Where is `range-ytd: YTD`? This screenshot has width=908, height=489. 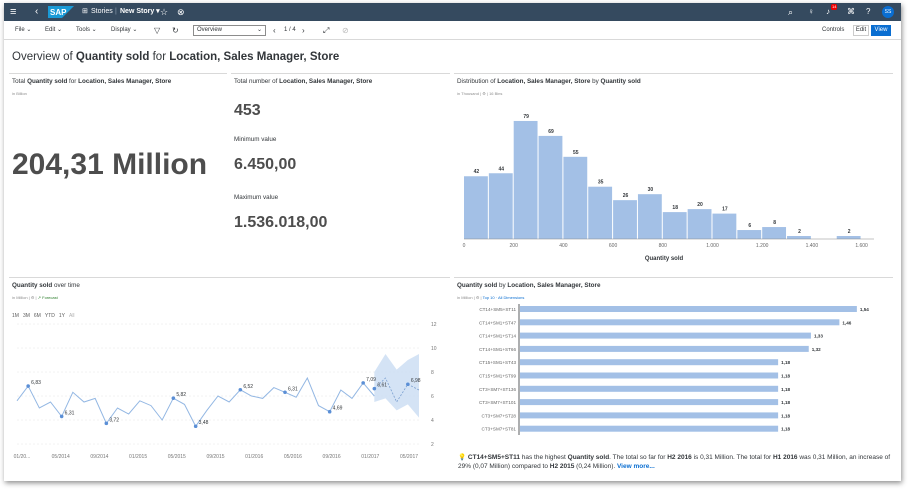
range-ytd: YTD is located at coordinates (49, 316).